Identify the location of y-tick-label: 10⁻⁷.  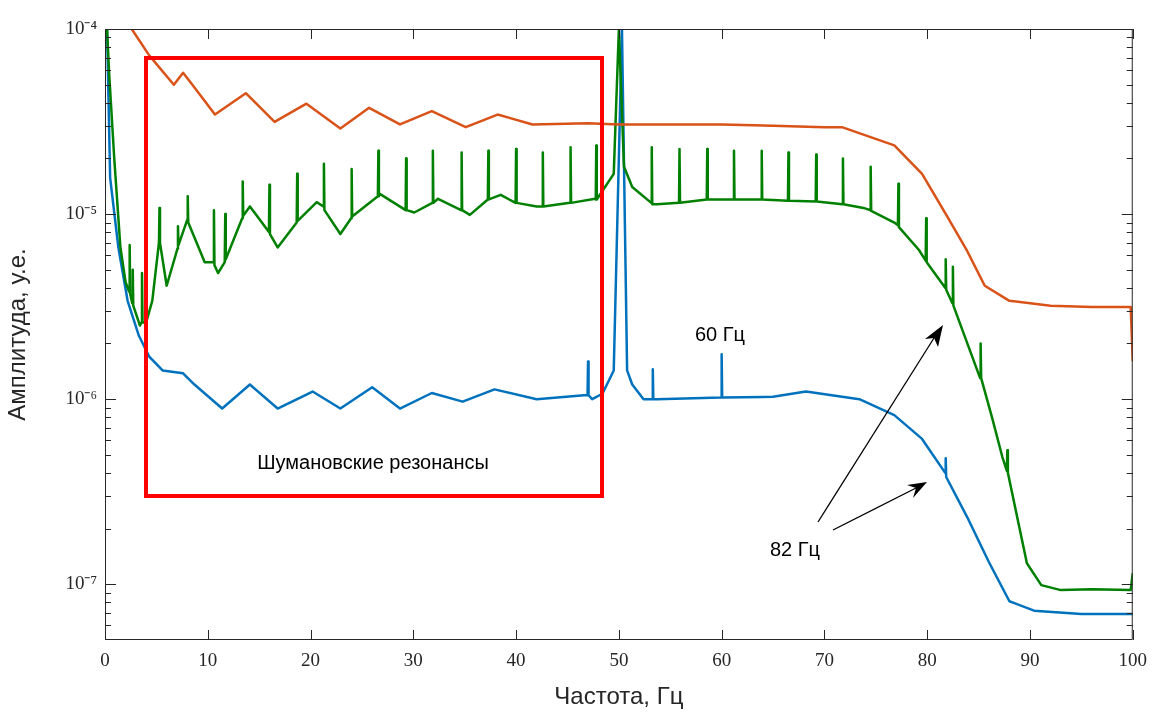
(81, 583).